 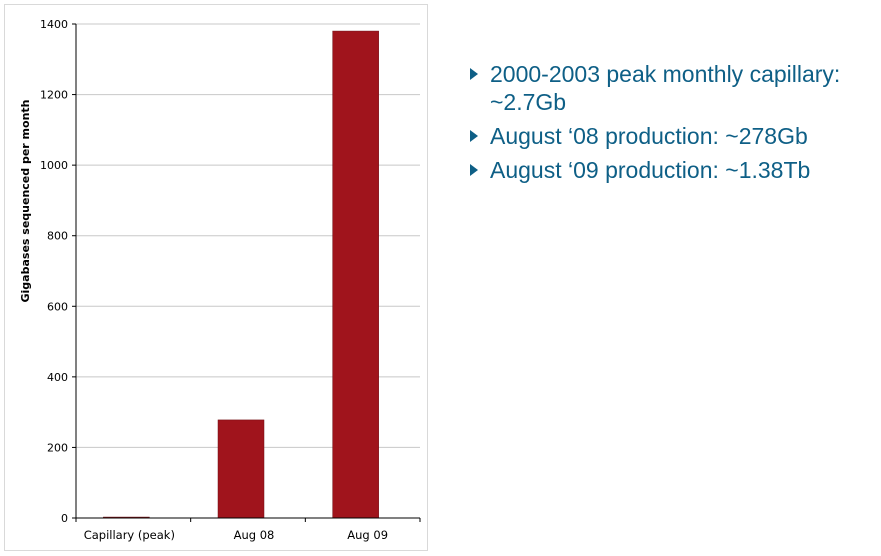 What do you see at coordinates (57, 306) in the screenshot?
I see `y-tick-label: 600` at bounding box center [57, 306].